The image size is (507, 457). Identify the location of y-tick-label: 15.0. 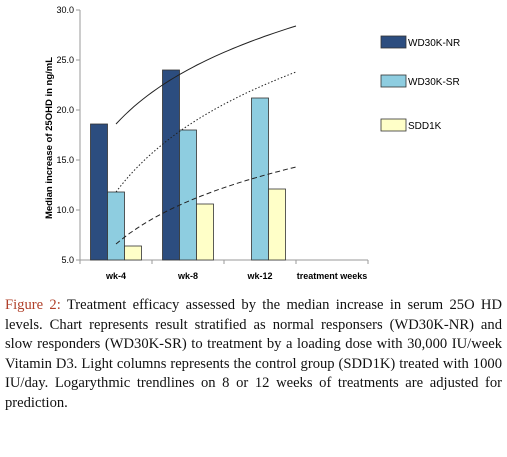
(65, 160).